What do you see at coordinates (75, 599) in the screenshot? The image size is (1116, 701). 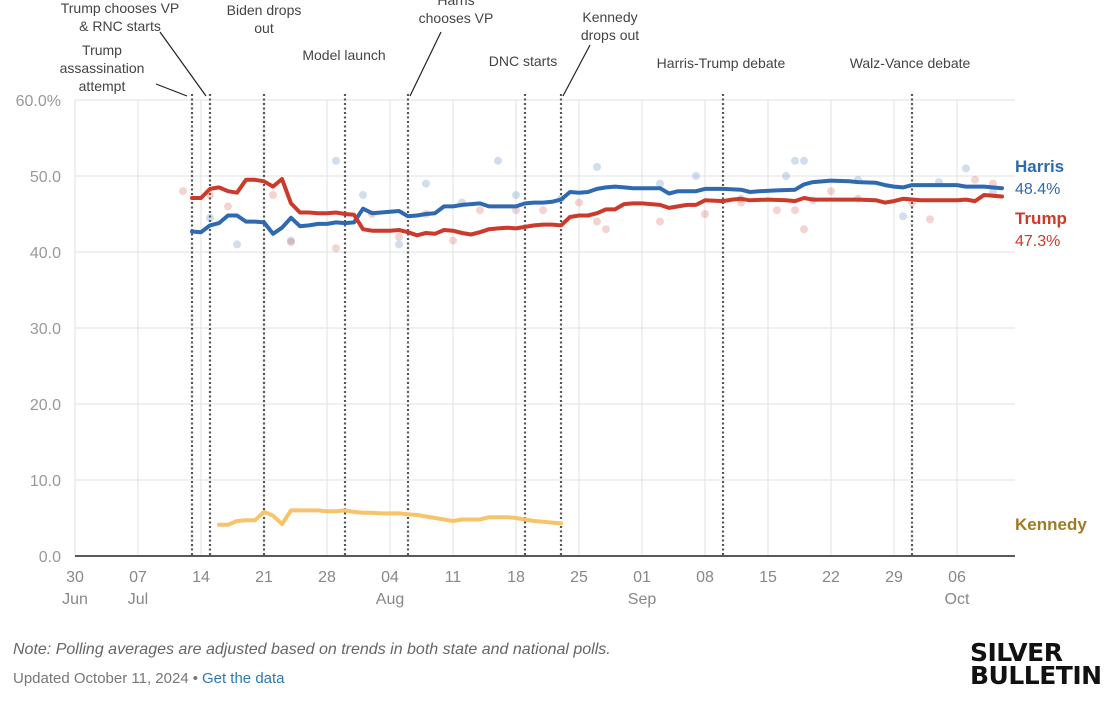 I see `x-tick-month: Jun` at bounding box center [75, 599].